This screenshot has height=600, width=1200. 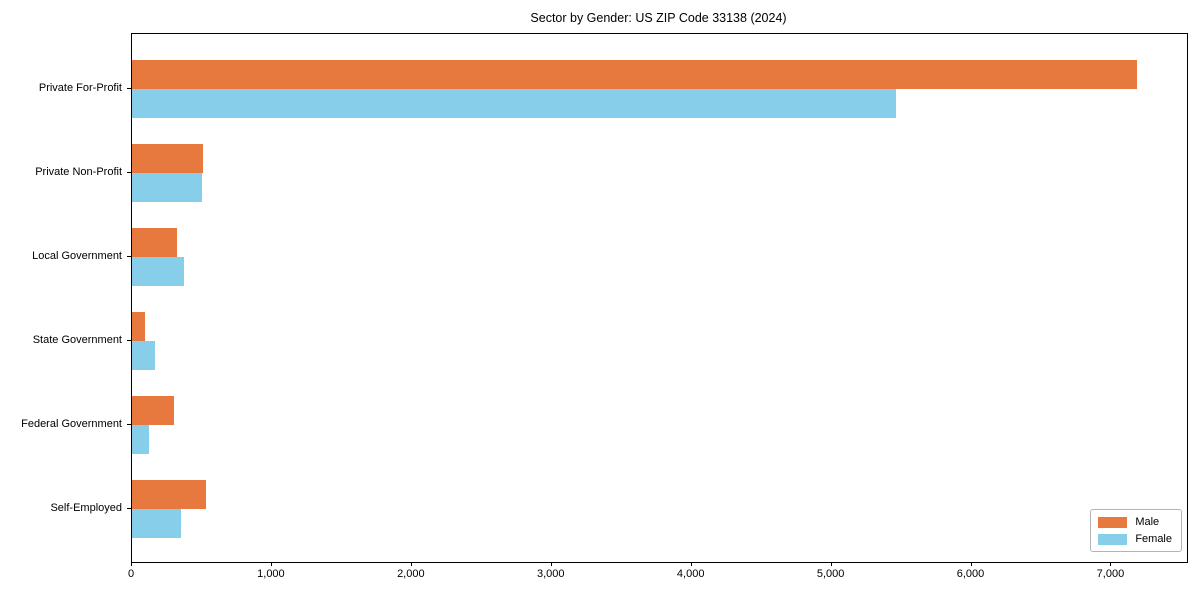 What do you see at coordinates (1113, 522) in the screenshot?
I see `male-legend-swatch` at bounding box center [1113, 522].